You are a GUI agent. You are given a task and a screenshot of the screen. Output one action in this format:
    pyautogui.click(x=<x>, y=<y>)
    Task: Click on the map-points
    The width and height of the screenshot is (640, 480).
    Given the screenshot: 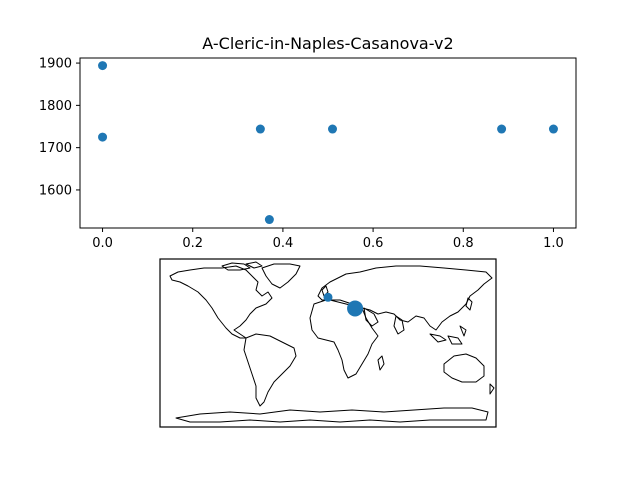 What is the action you would take?
    pyautogui.click(x=343, y=304)
    